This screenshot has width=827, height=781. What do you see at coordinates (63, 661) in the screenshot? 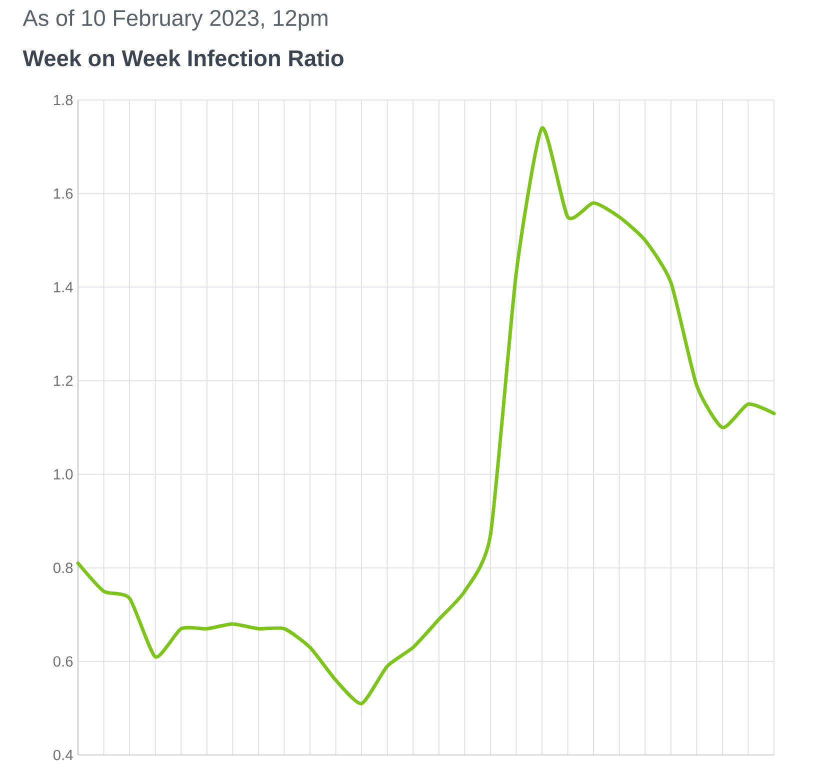
I see `y-tick-label: 0.6` at bounding box center [63, 661].